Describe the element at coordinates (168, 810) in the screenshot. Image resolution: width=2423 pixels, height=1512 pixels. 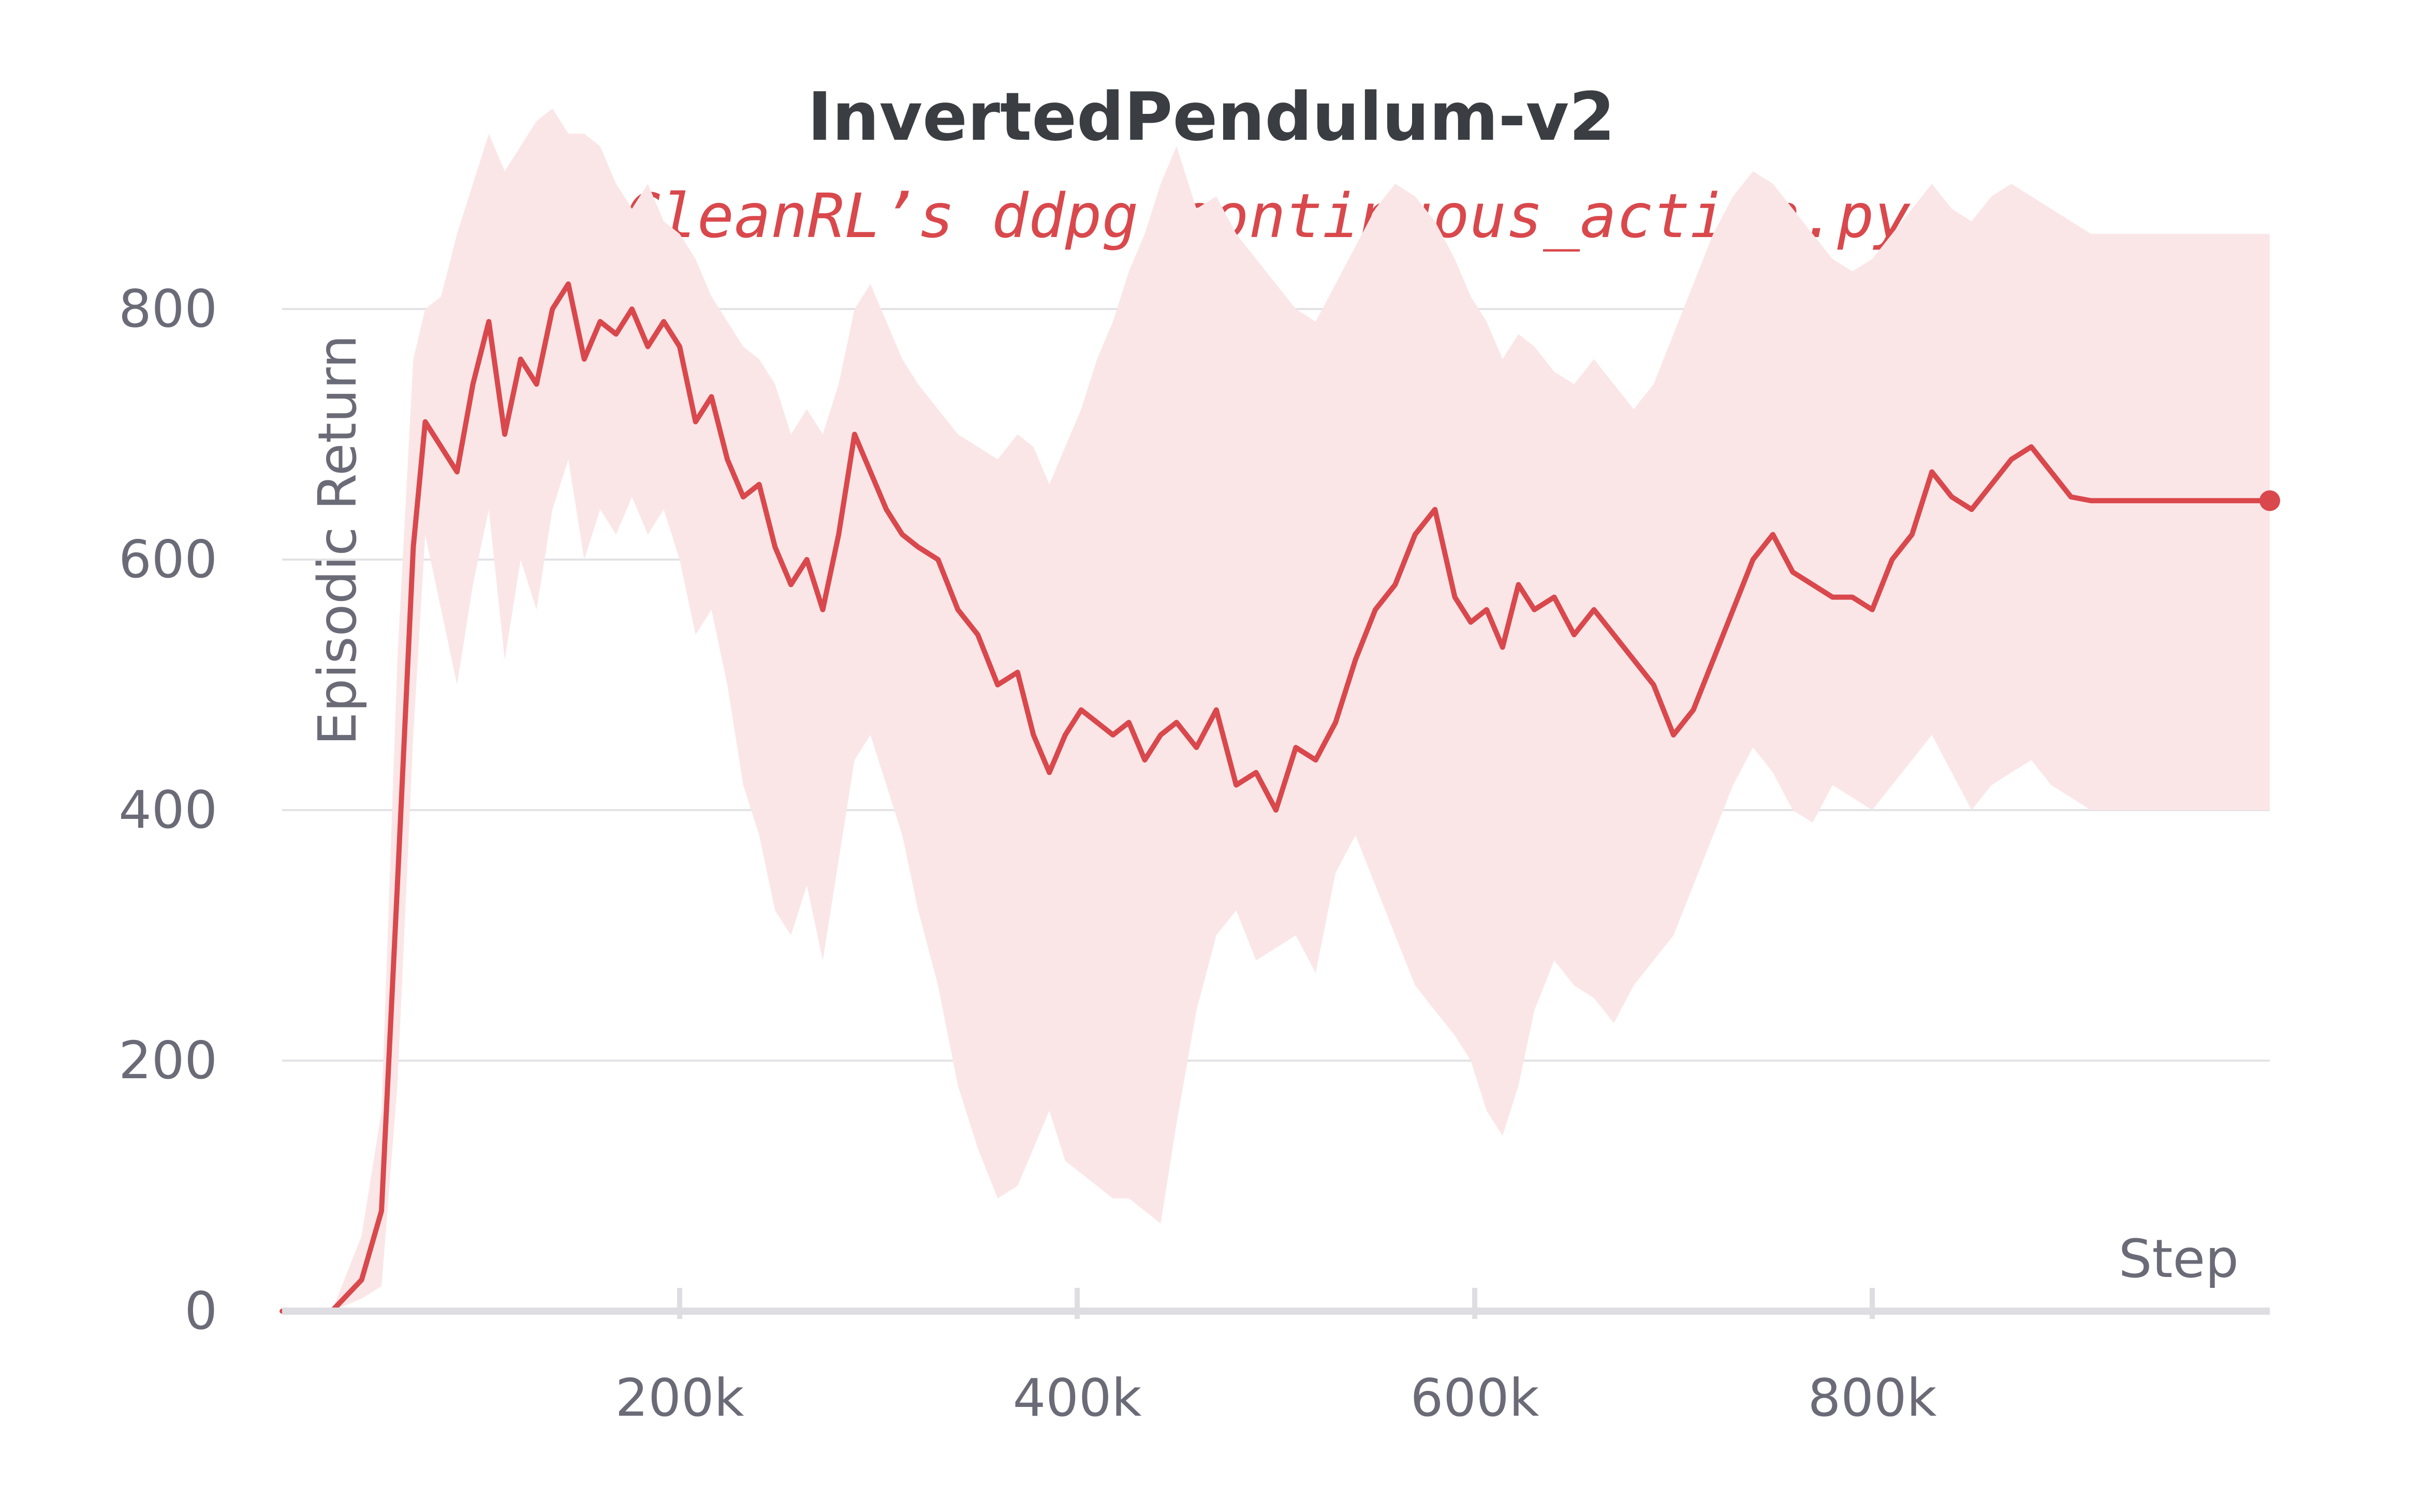
I see `y-tick-label: 400` at that location.